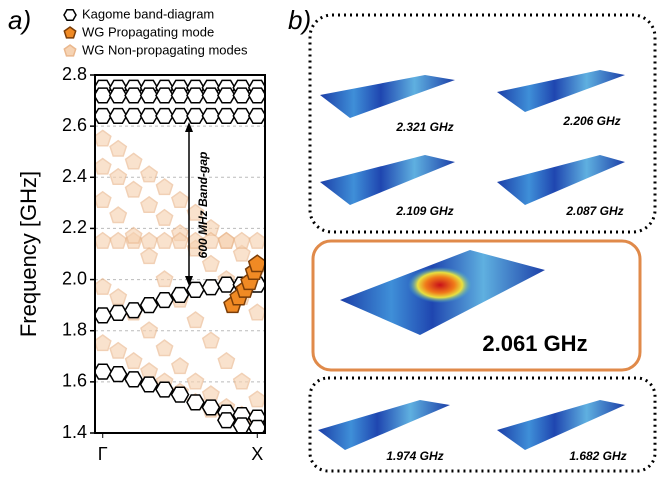  I want to click on x-tick-label: X, so click(257, 454).